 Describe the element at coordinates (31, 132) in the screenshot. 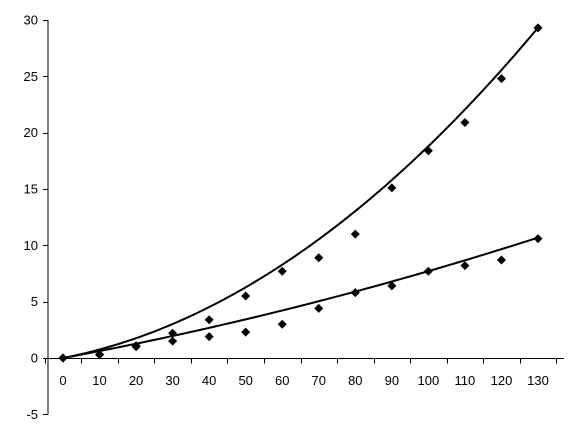

I see `y-tick-label: 20` at that location.